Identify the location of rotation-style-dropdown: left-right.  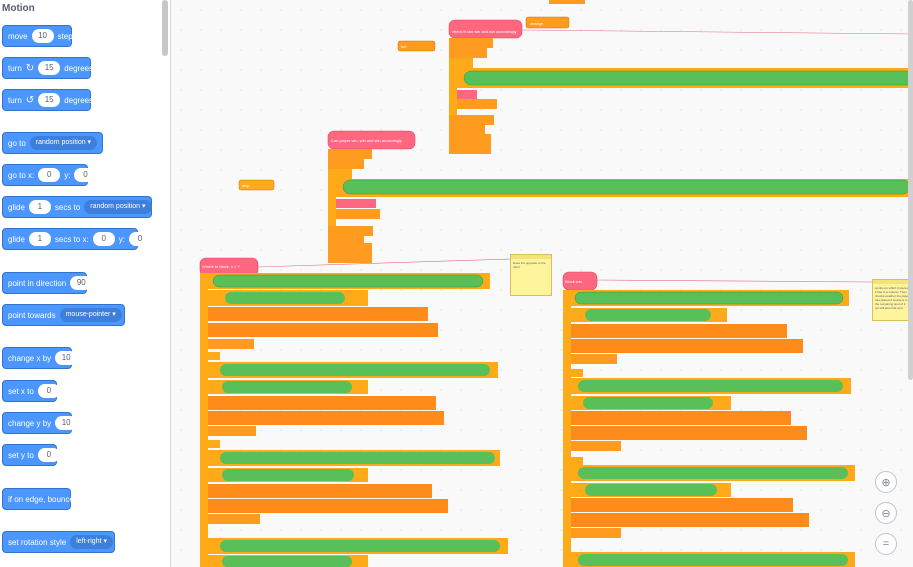
(92, 542).